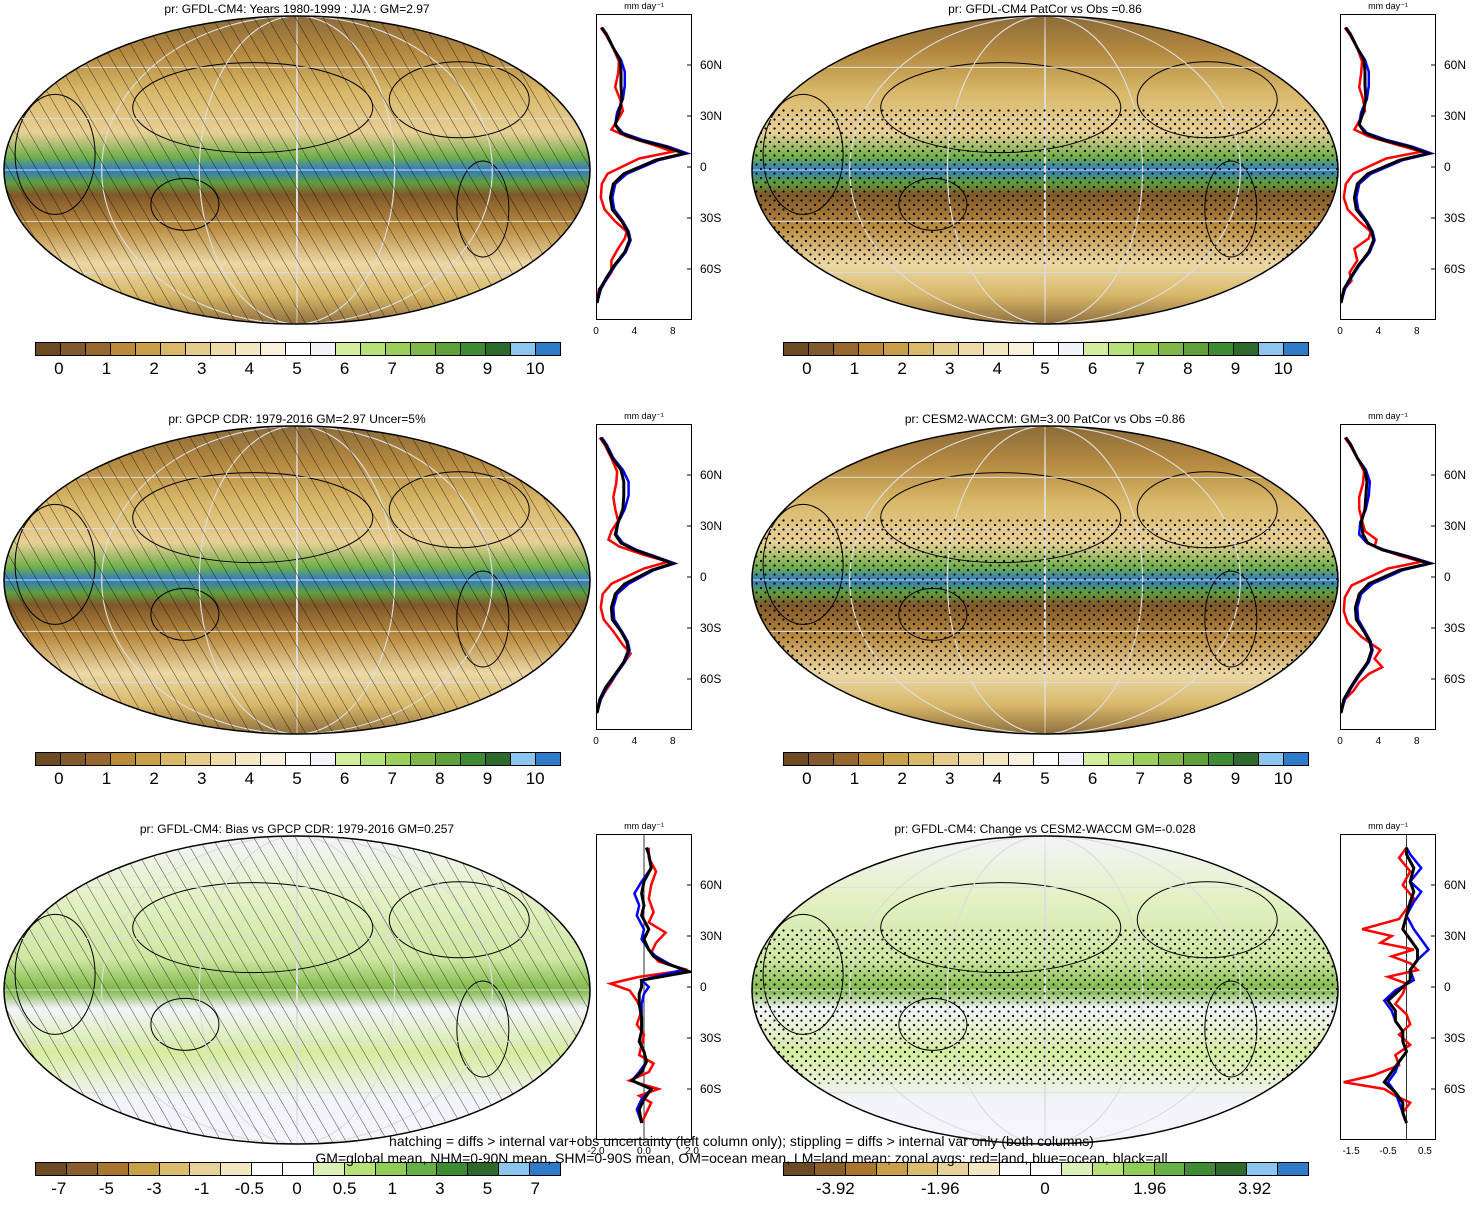  Describe the element at coordinates (673, 331) in the screenshot. I see `zonal-x-label: 8` at that location.